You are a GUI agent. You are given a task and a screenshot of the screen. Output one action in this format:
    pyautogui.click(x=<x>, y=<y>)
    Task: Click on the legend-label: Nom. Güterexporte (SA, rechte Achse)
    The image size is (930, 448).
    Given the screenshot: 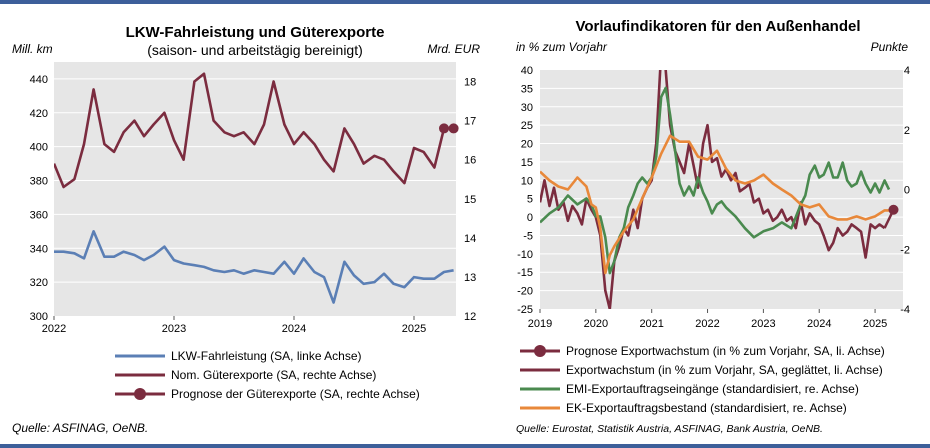 What is the action you would take?
    pyautogui.click(x=273, y=375)
    